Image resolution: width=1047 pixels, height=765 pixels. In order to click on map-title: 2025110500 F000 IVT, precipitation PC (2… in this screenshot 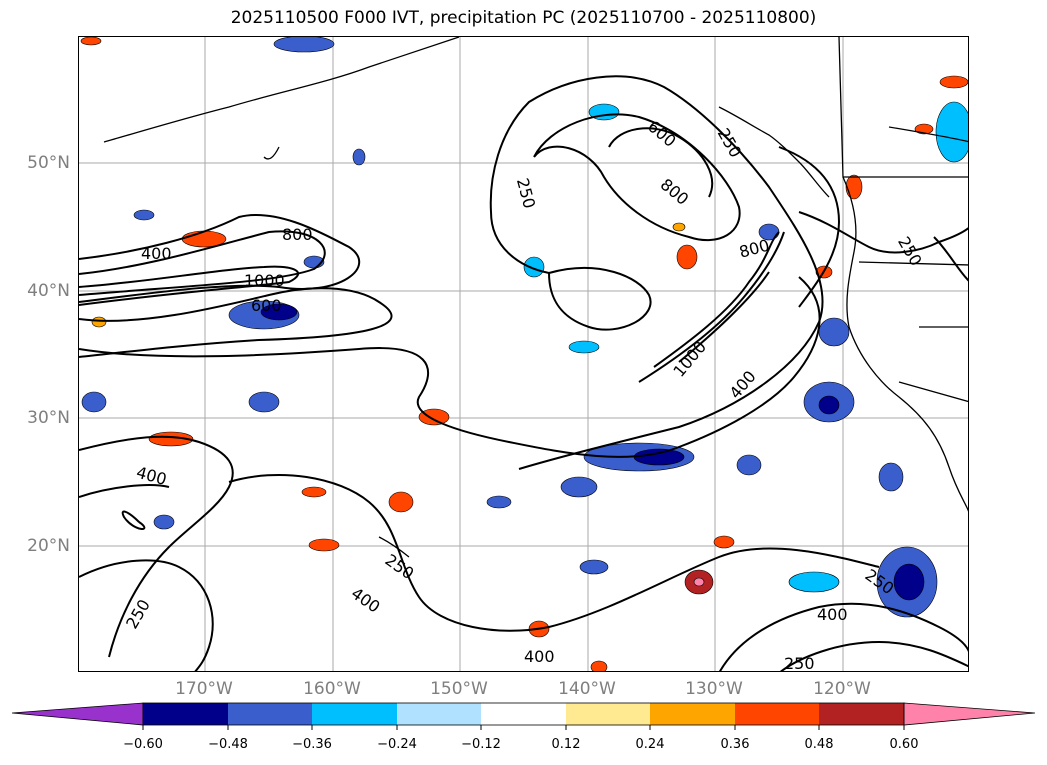, I will do `click(523, 18)`.